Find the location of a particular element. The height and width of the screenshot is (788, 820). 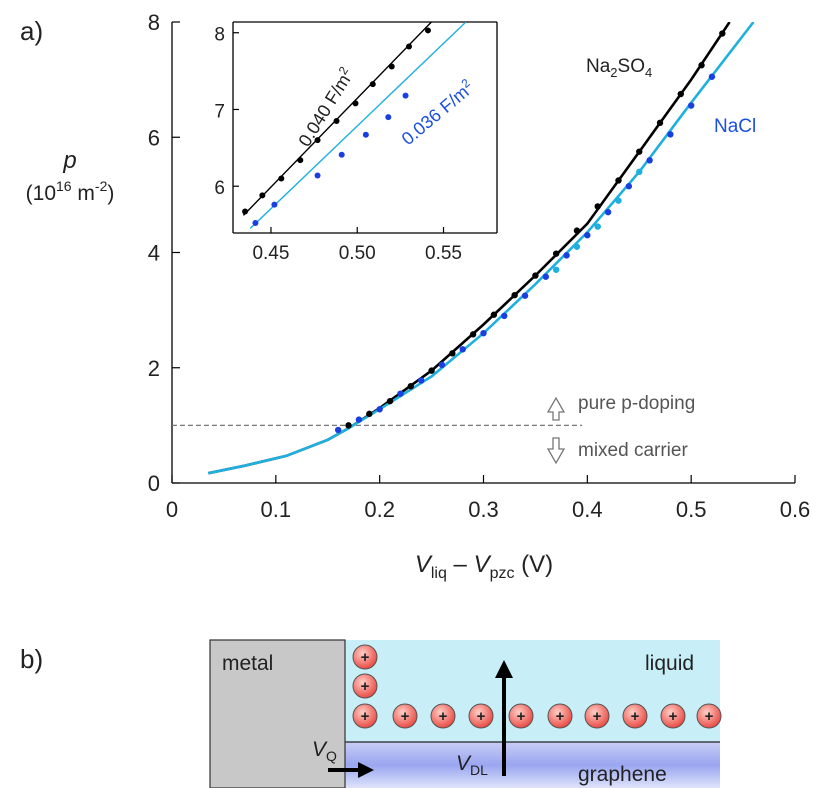

panel-label: b) is located at coordinates (31, 659).